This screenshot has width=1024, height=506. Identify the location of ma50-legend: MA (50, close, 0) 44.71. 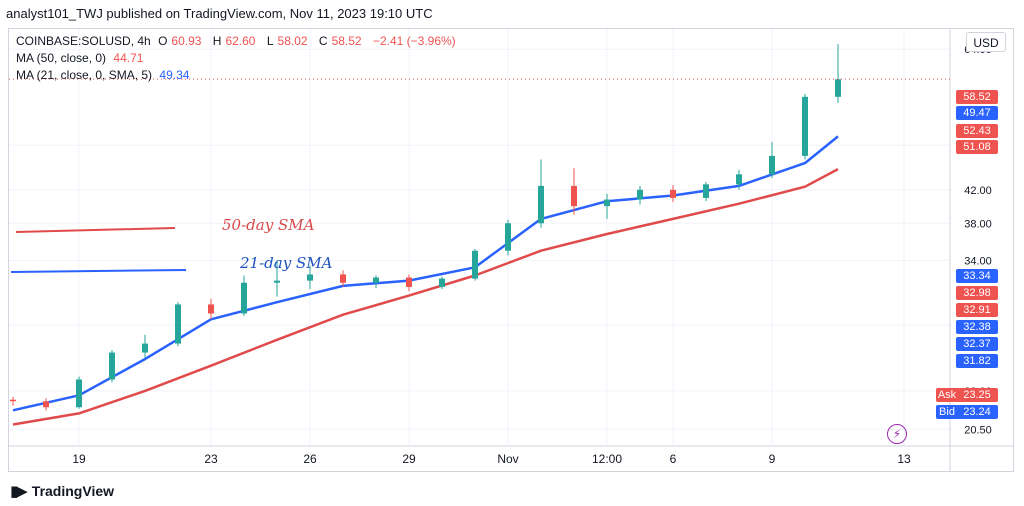
(81, 58).